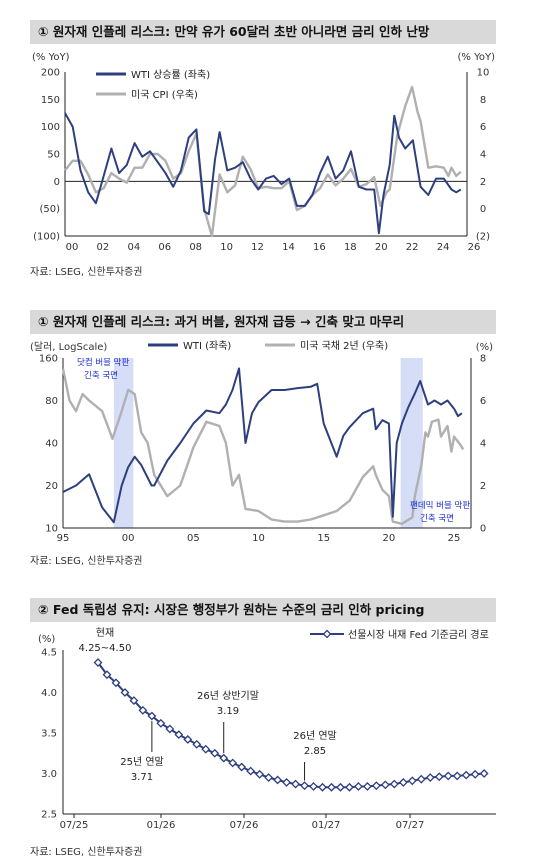 This screenshot has width=543, height=863. I want to click on y-right-tick-label: 4, so click(483, 155).